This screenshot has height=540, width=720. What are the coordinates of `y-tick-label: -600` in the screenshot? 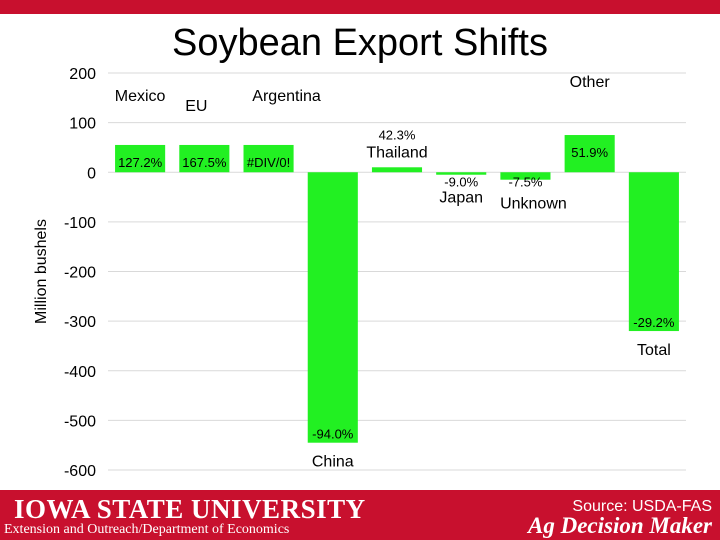 It's located at (80, 471).